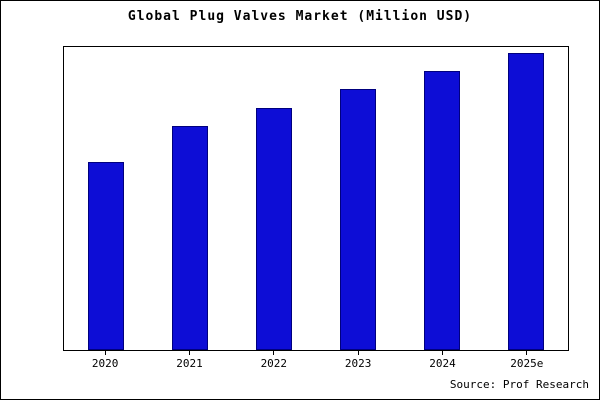 The height and width of the screenshot is (400, 600). I want to click on x-tick-2021: 2021, so click(189, 360).